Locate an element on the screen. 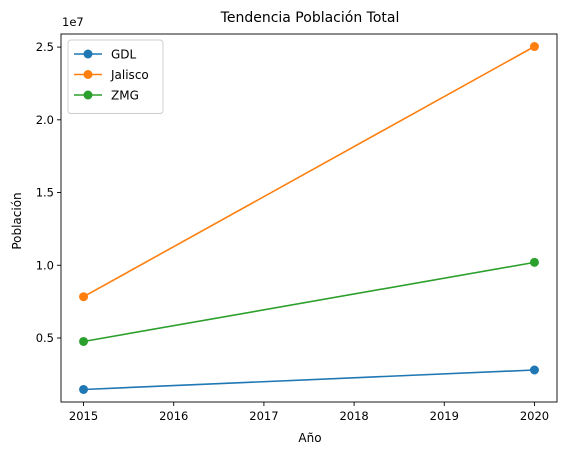  legend-label-jalisco: Jalisco is located at coordinates (129, 75).